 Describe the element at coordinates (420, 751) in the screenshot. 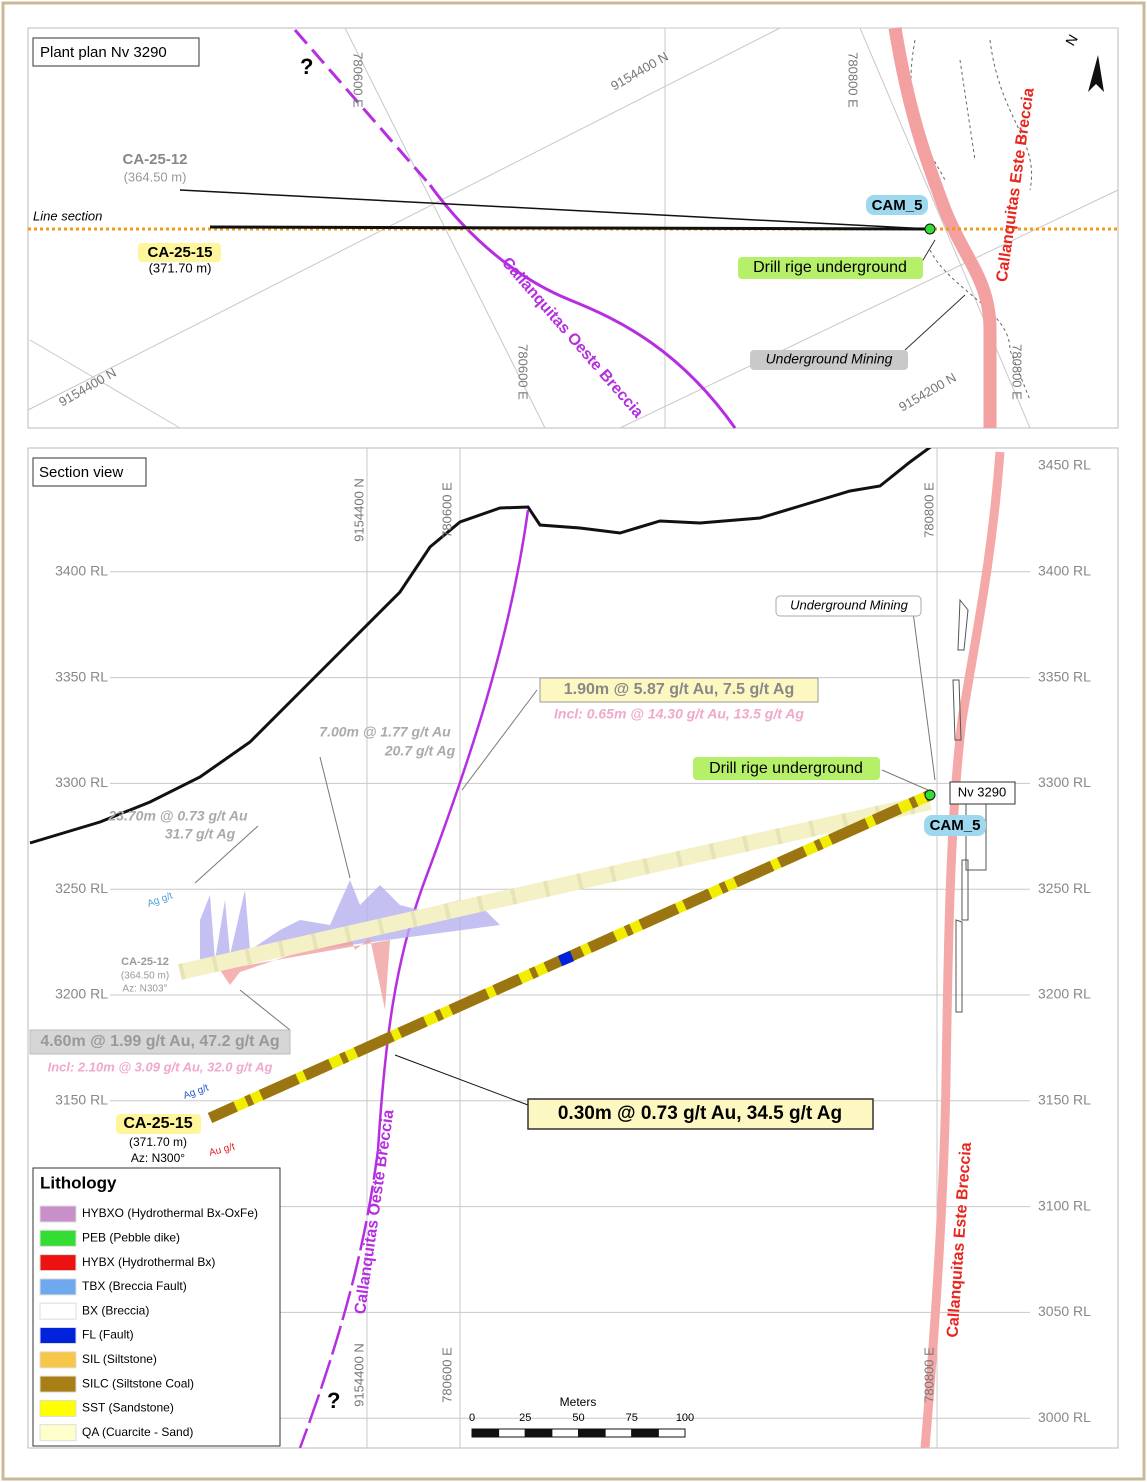

I see `intercept-incl: 20.7 g/t Ag` at that location.